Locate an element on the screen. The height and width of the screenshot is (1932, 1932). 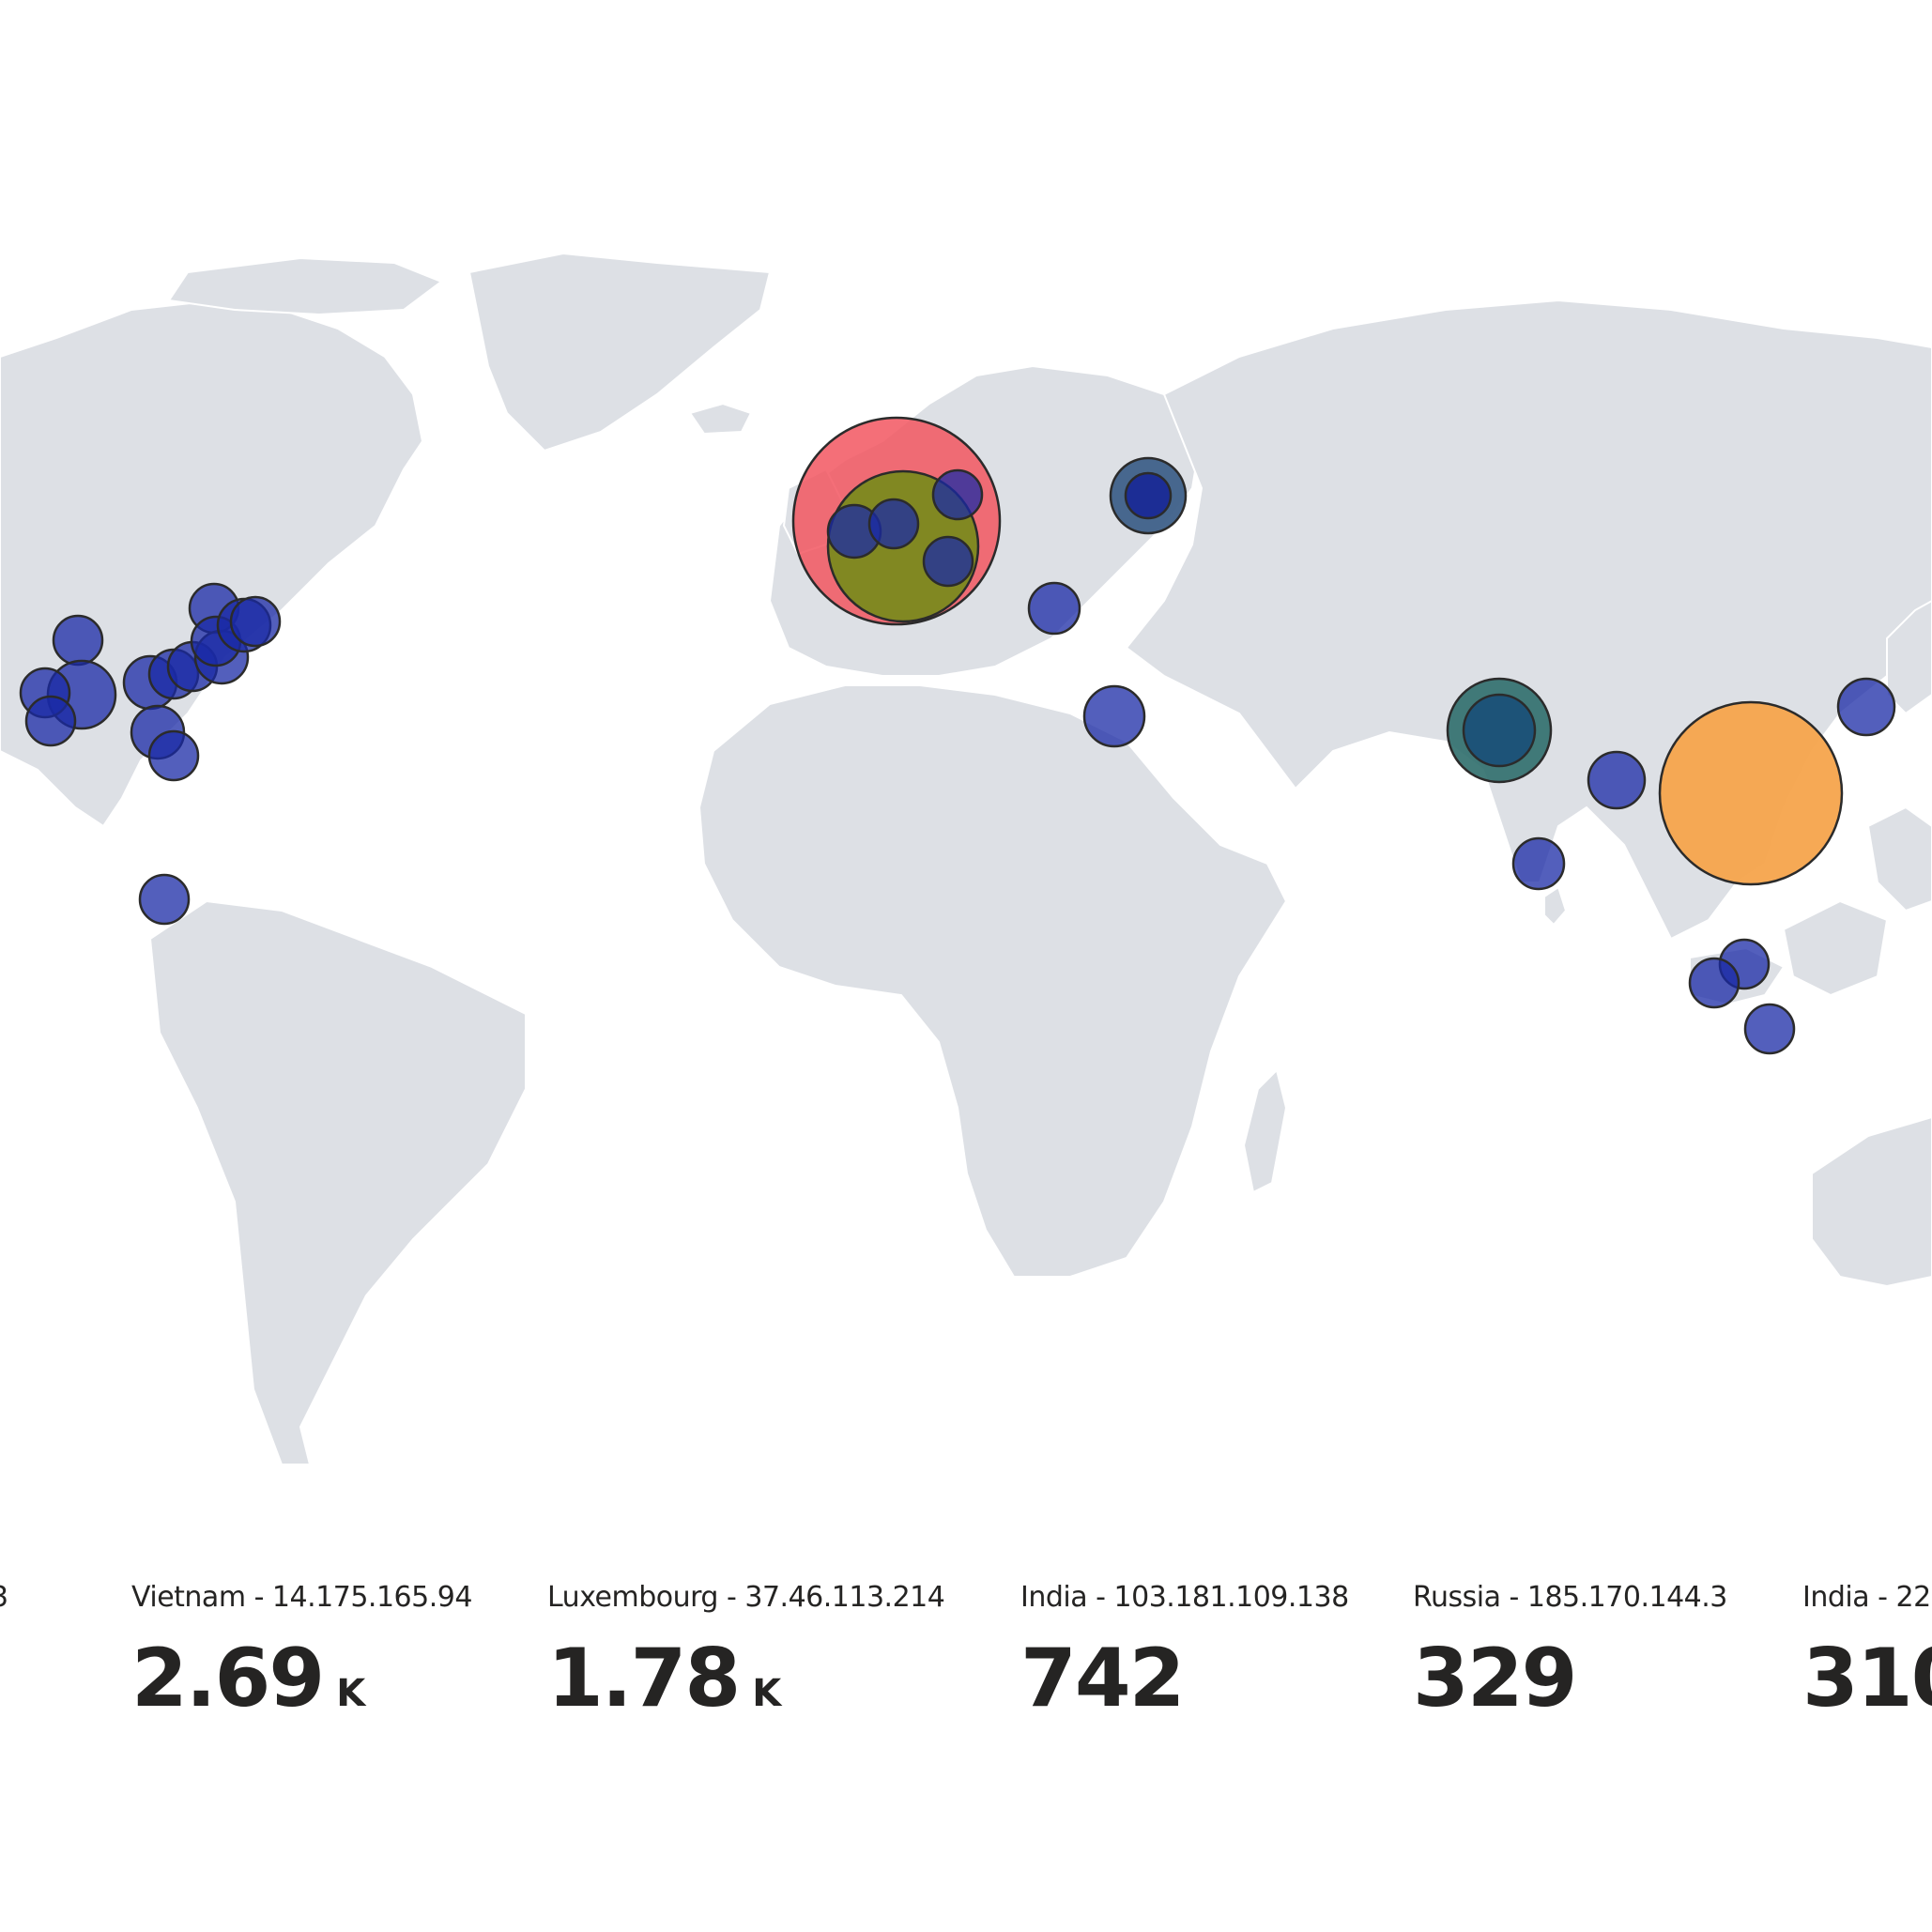
australia is located at coordinates (1872, 1202).